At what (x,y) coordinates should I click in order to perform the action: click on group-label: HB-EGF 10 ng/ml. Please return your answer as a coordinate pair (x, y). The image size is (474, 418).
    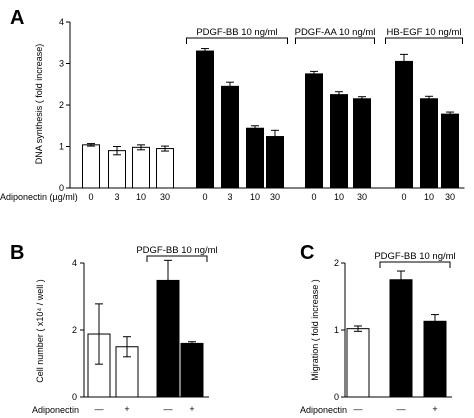
    Looking at the image, I should click on (424, 32).